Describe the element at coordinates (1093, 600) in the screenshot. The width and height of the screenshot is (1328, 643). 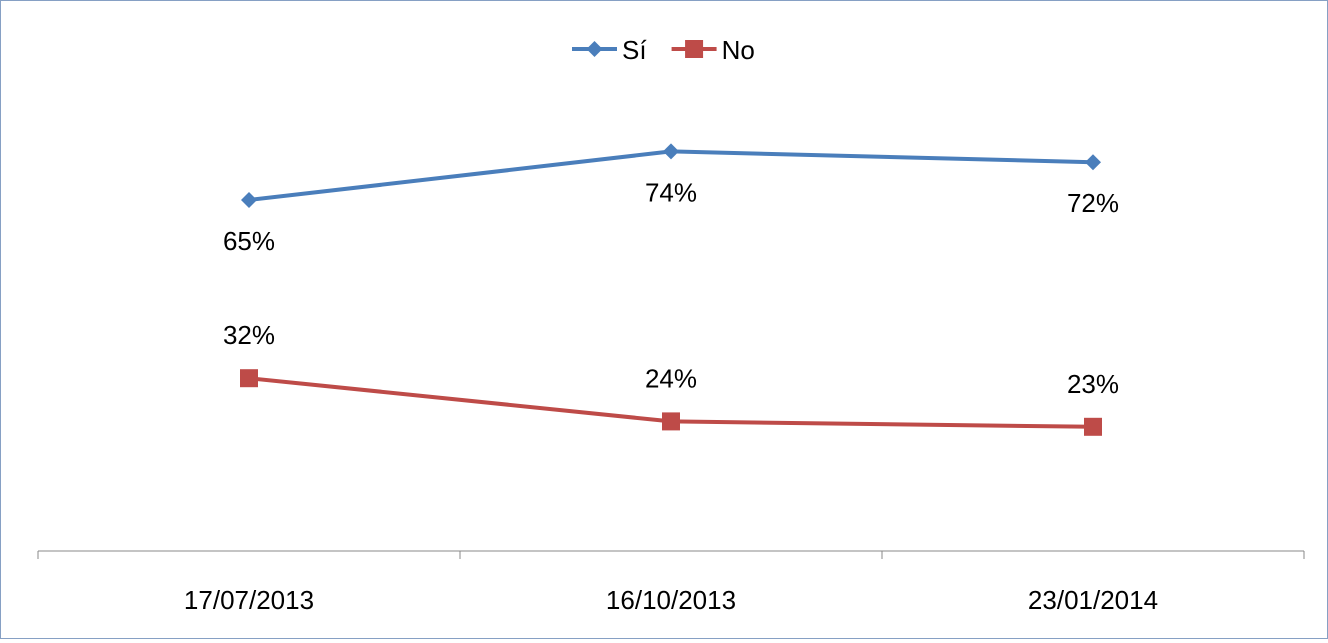
I see `x-tick-label: 23/01/2014` at that location.